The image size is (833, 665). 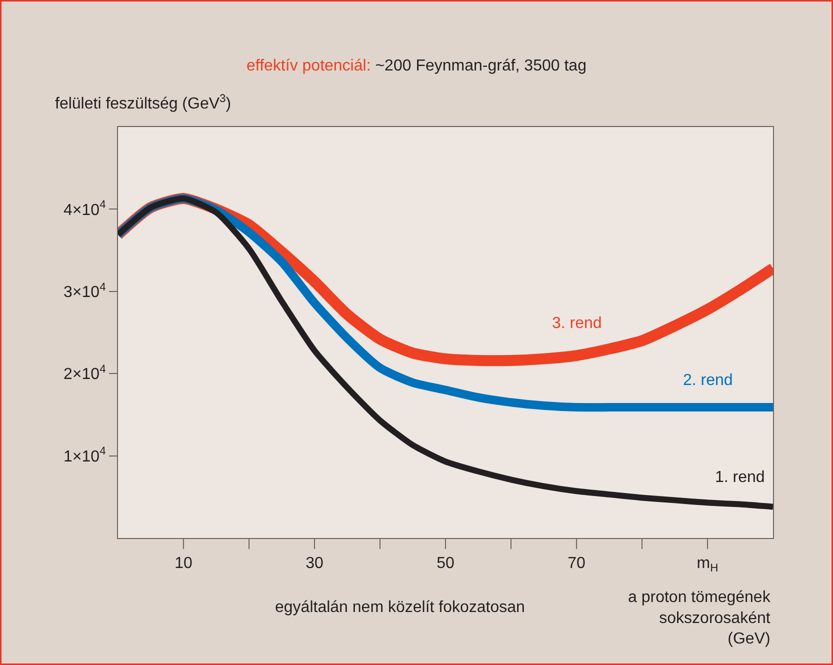 What do you see at coordinates (707, 565) in the screenshot?
I see `x-tick-label: m$_{H}$` at bounding box center [707, 565].